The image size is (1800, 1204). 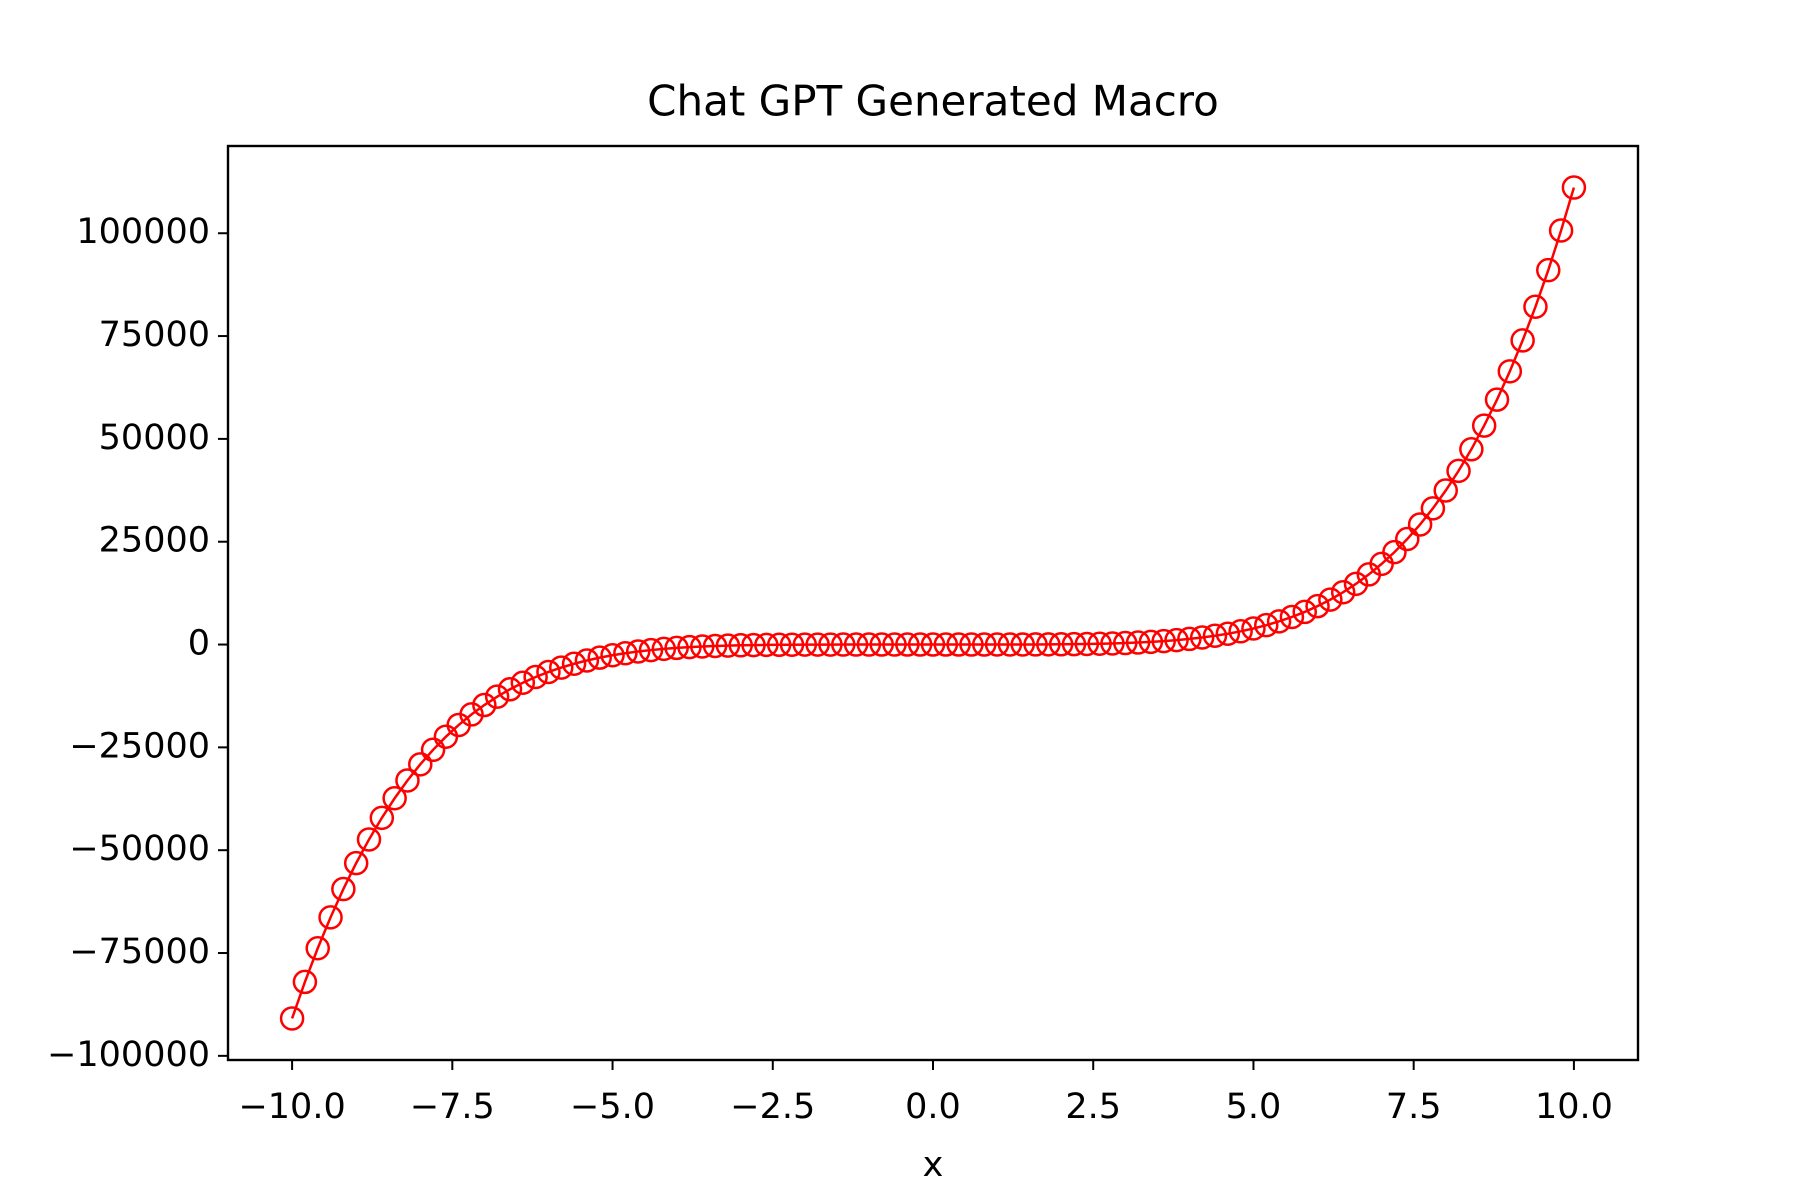 What do you see at coordinates (1414, 1107) in the screenshot?
I see `x-tick-label: 7.5` at bounding box center [1414, 1107].